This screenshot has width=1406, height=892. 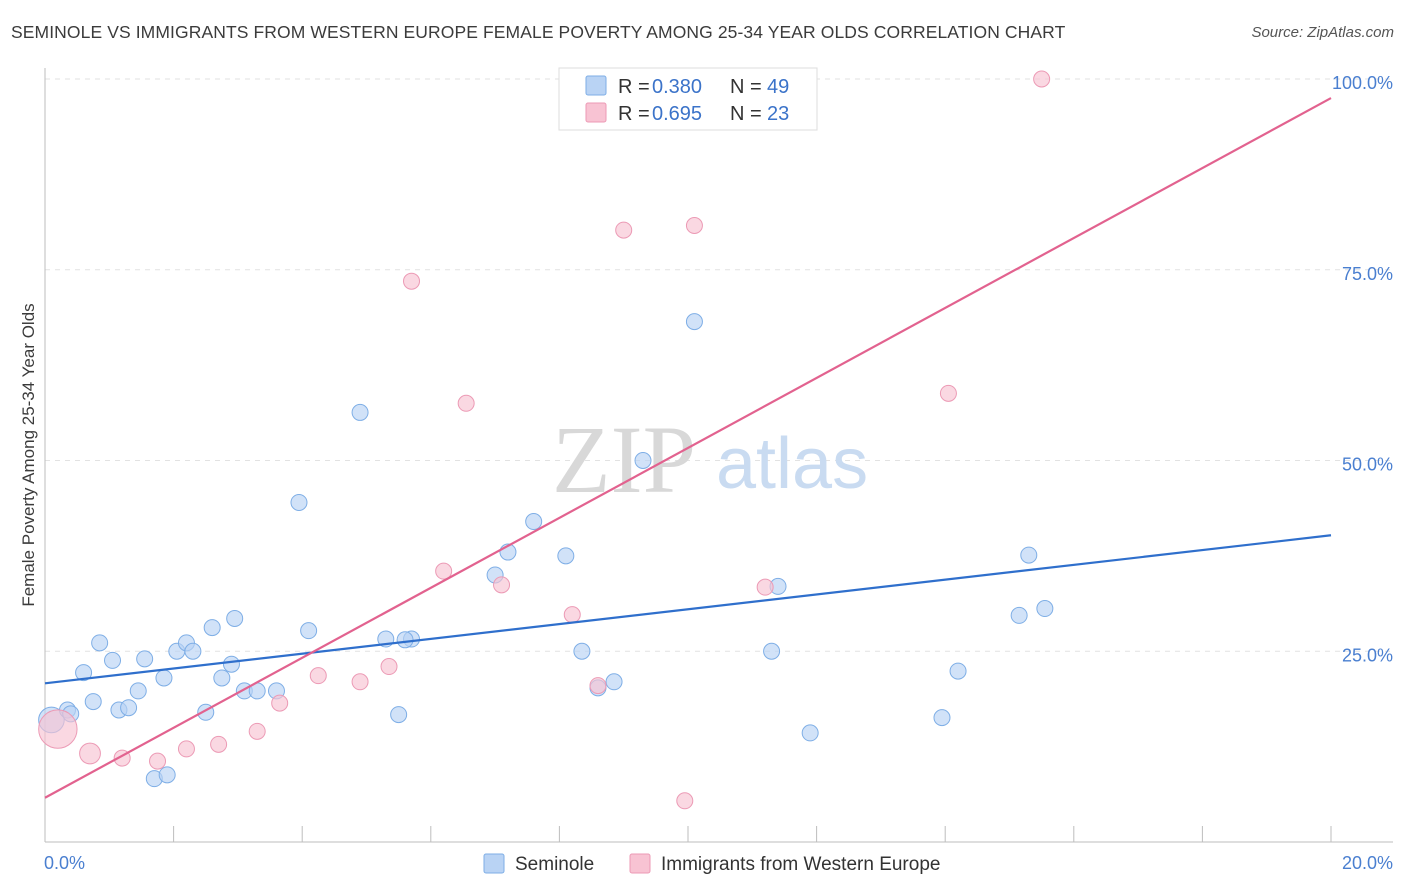 What do you see at coordinates (1362, 83) in the screenshot?
I see `y-tick-label: 100.0%` at bounding box center [1362, 83].